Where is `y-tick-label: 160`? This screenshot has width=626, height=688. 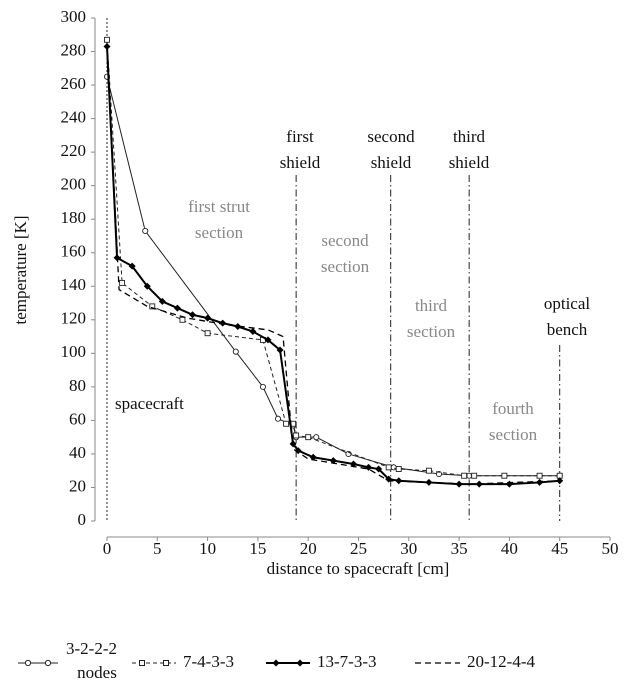
y-tick-label: 160 is located at coordinates (74, 251).